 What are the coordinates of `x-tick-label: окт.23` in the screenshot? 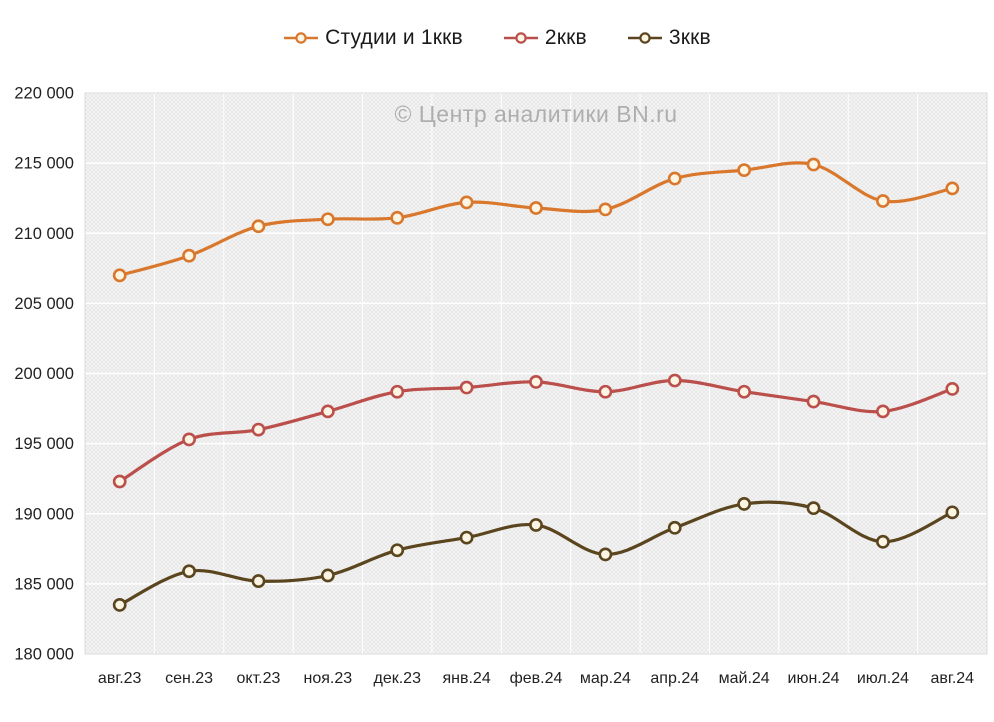 It's located at (259, 678).